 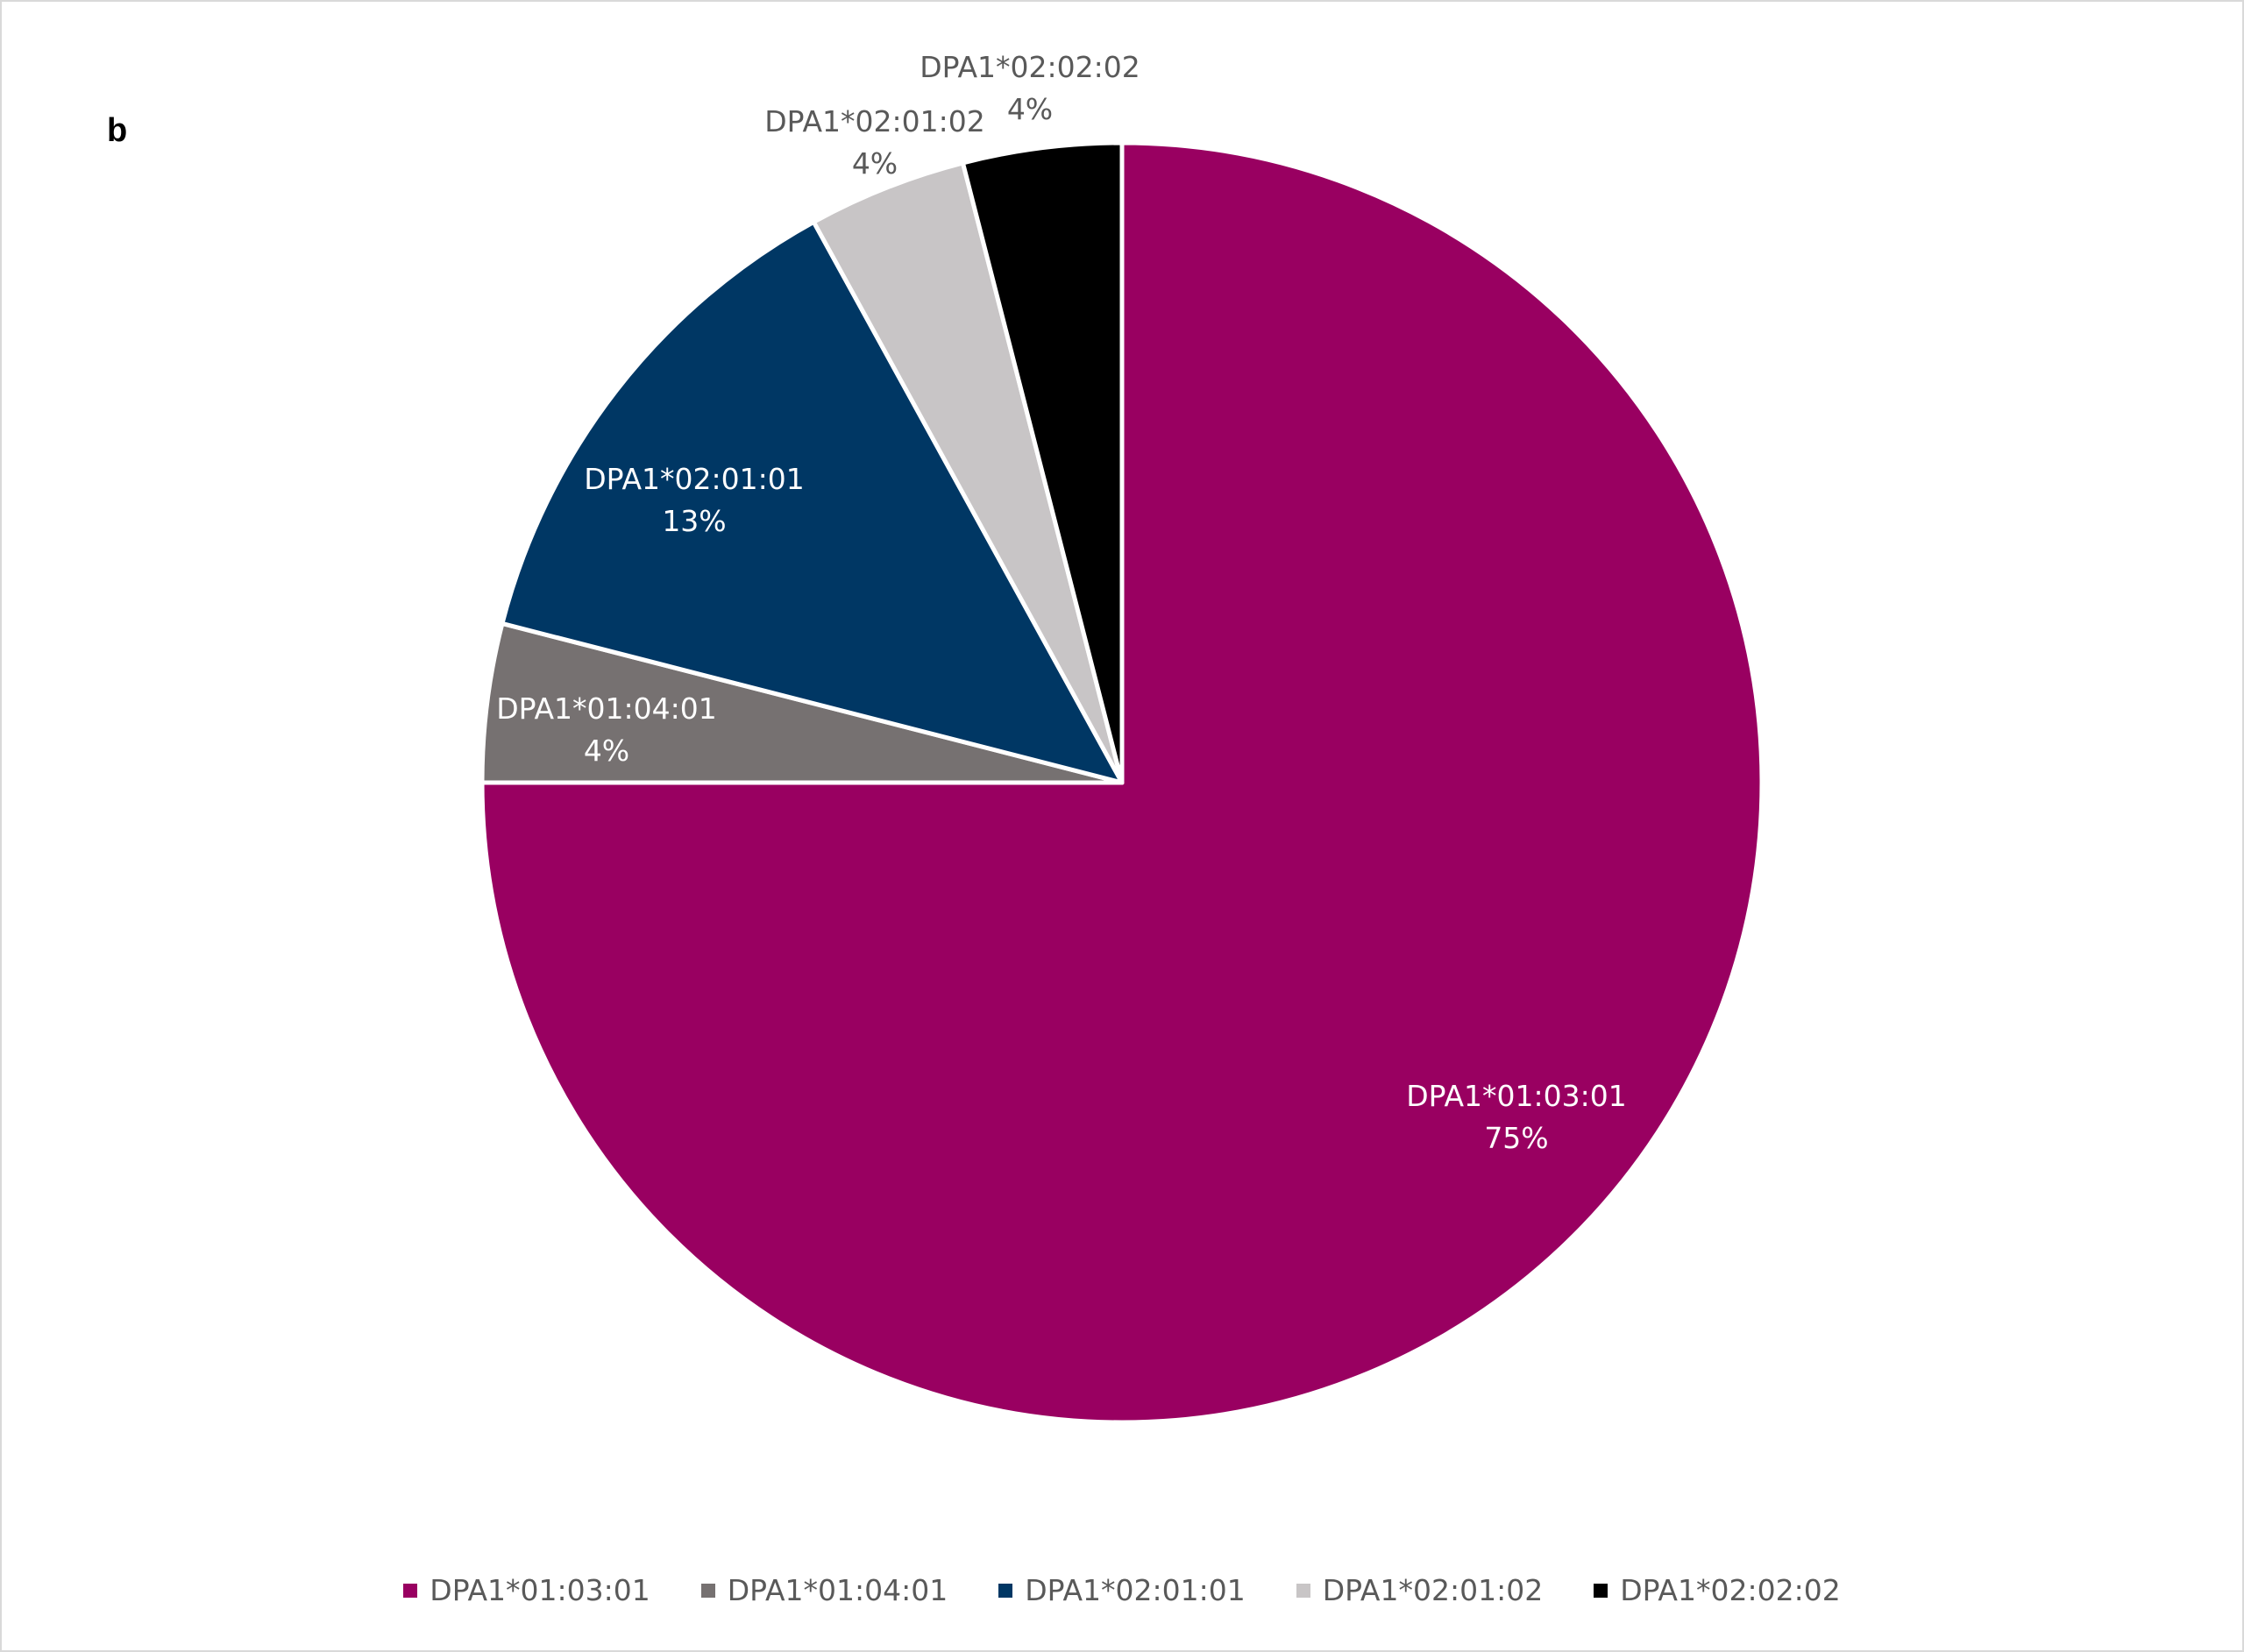 What do you see at coordinates (1516, 1117) in the screenshot?
I see `data-label-1: DPA1*01:03:01 75%` at bounding box center [1516, 1117].